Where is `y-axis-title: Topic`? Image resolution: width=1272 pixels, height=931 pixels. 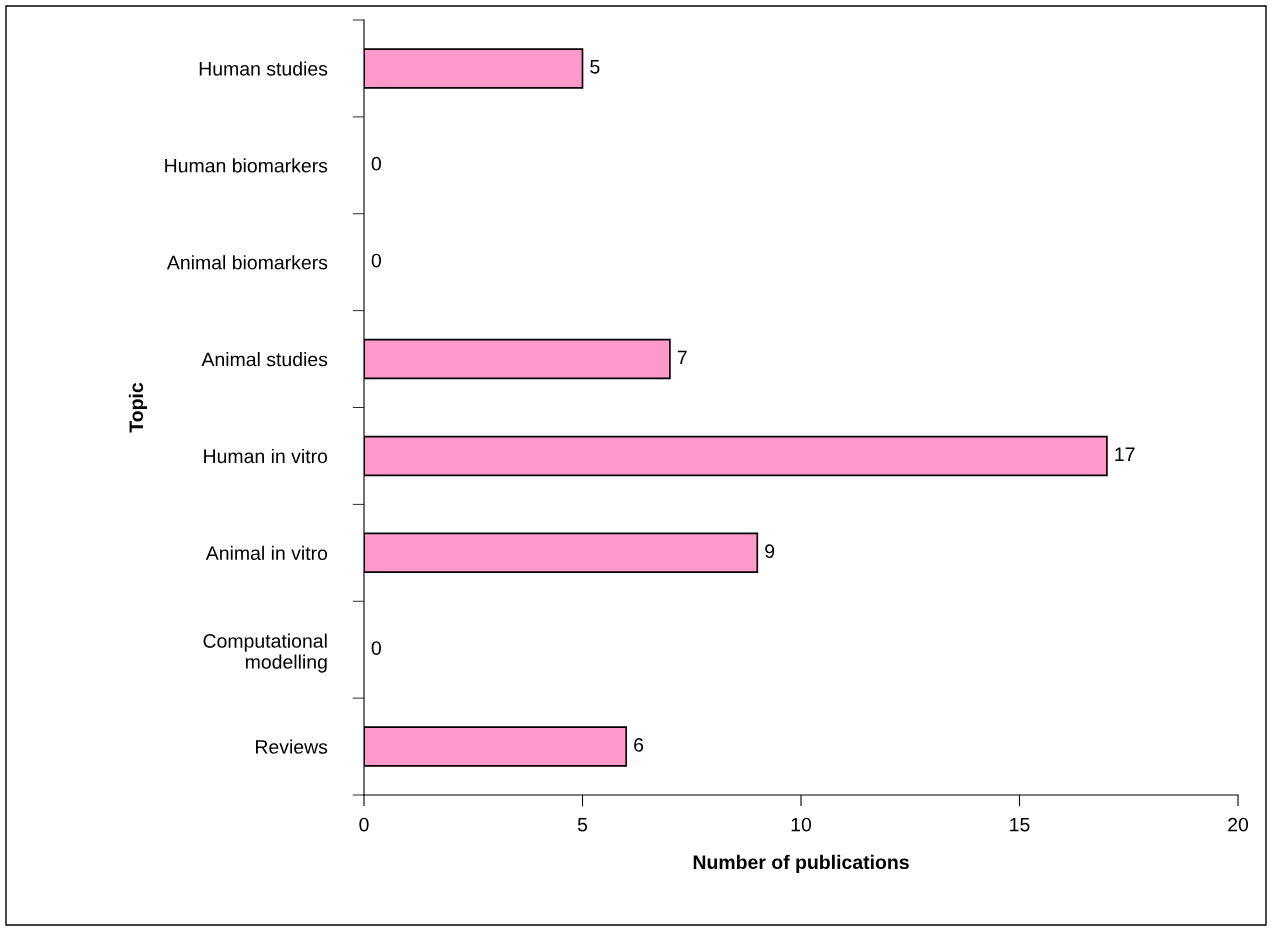 y-axis-title: Topic is located at coordinates (137, 407).